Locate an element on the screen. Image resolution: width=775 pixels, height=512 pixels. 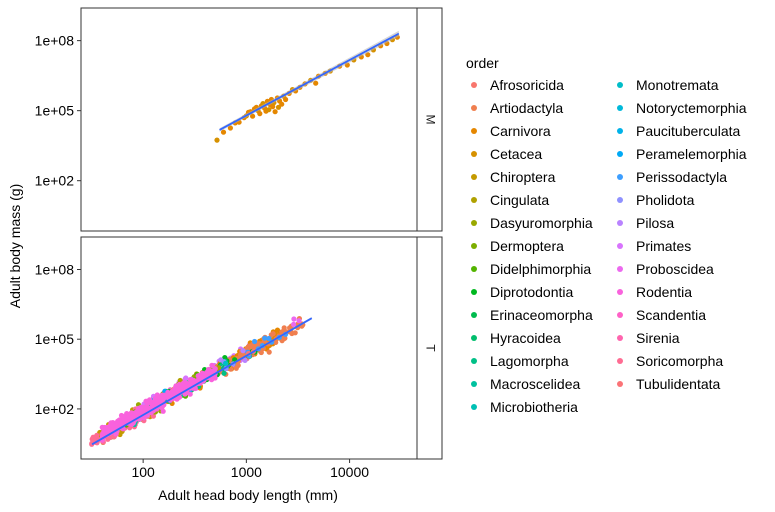
legend-label: Pilosa is located at coordinates (655, 223).